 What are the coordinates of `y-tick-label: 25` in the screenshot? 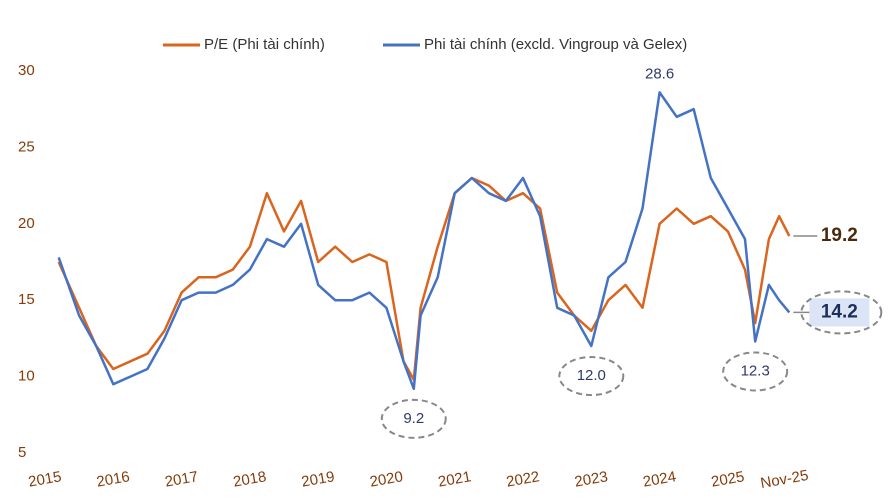 It's located at (26, 146).